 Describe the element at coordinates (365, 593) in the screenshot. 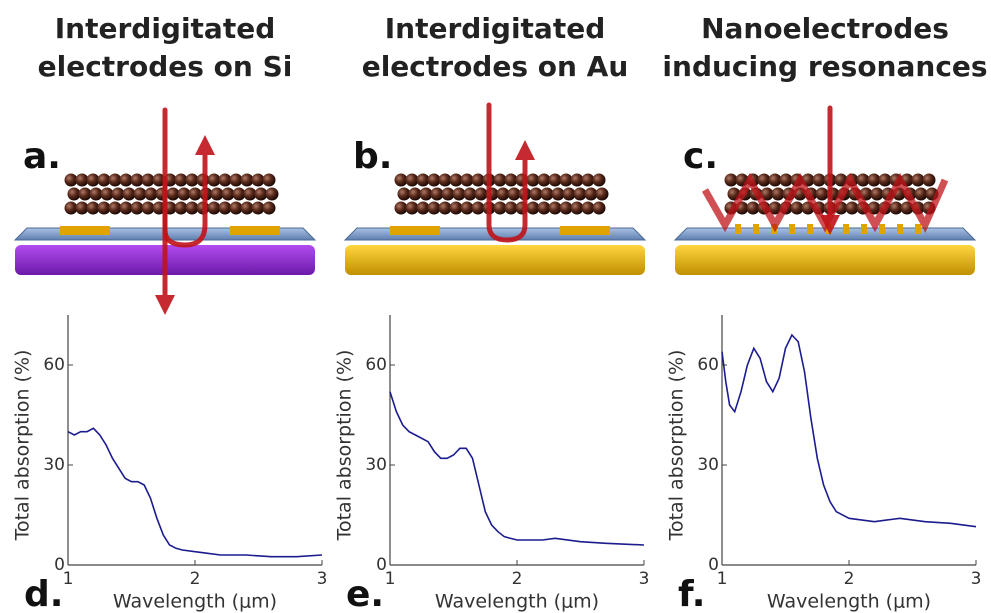

I see `panel-letter: e.` at that location.